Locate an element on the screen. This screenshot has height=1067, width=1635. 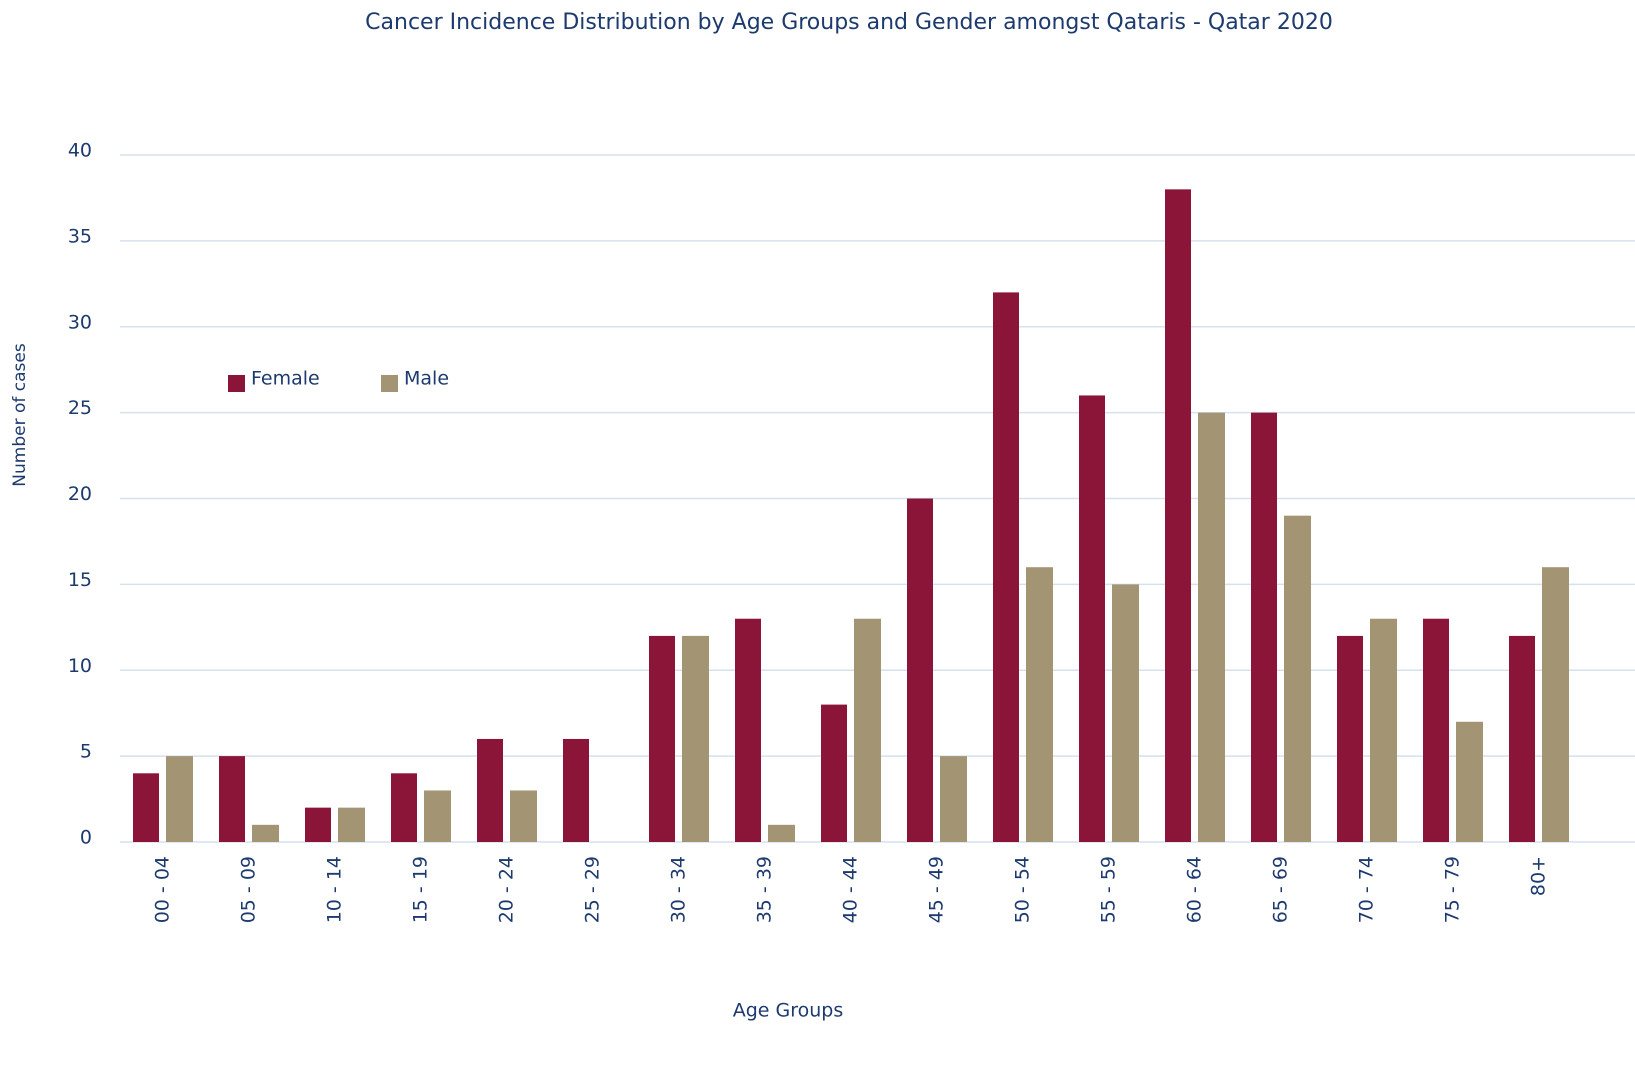
y-tick-label: 20 is located at coordinates (80, 494).